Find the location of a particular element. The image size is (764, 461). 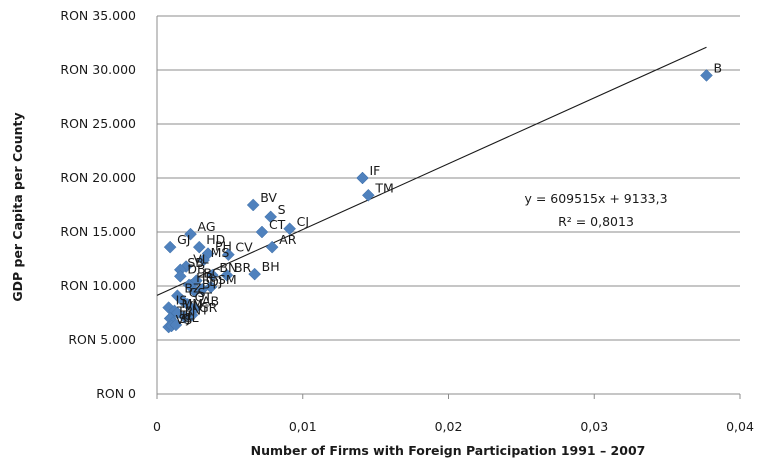

point-label-b: B is located at coordinates (717, 67).